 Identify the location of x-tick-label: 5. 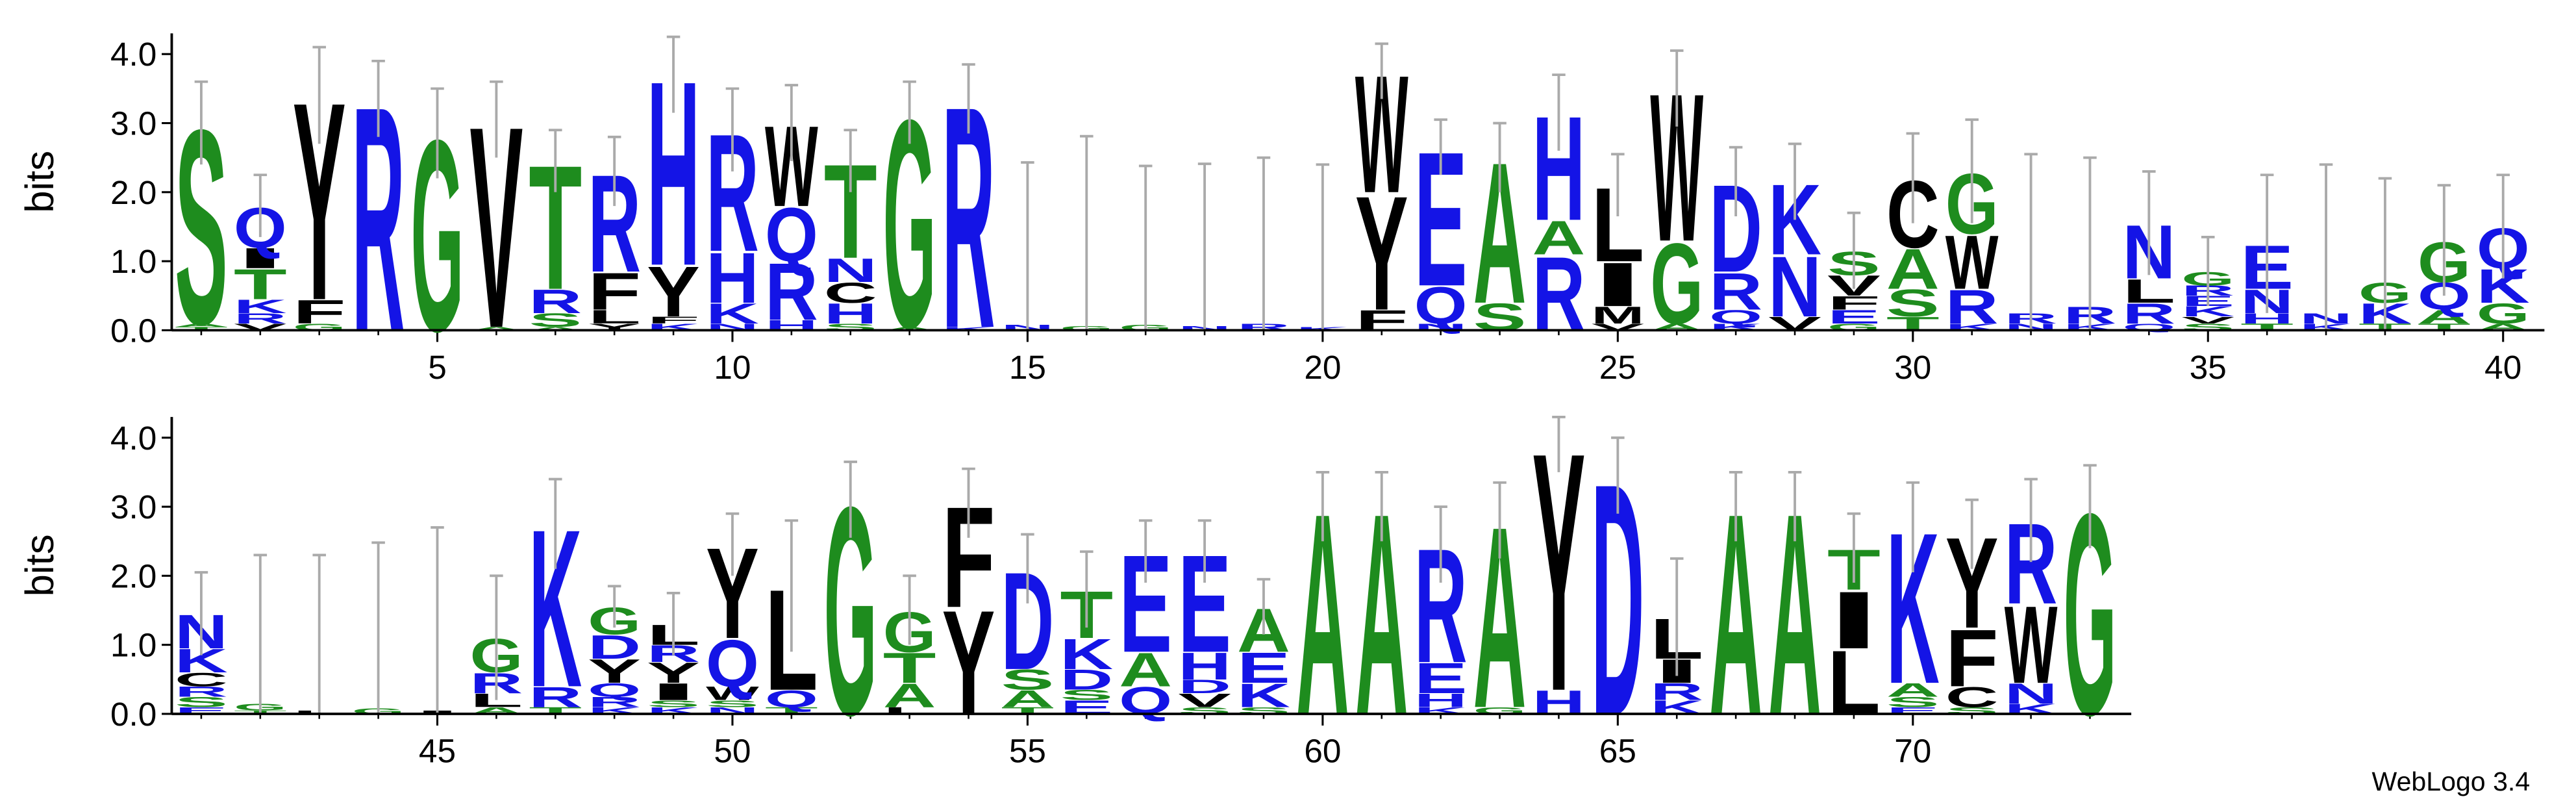
(437, 367).